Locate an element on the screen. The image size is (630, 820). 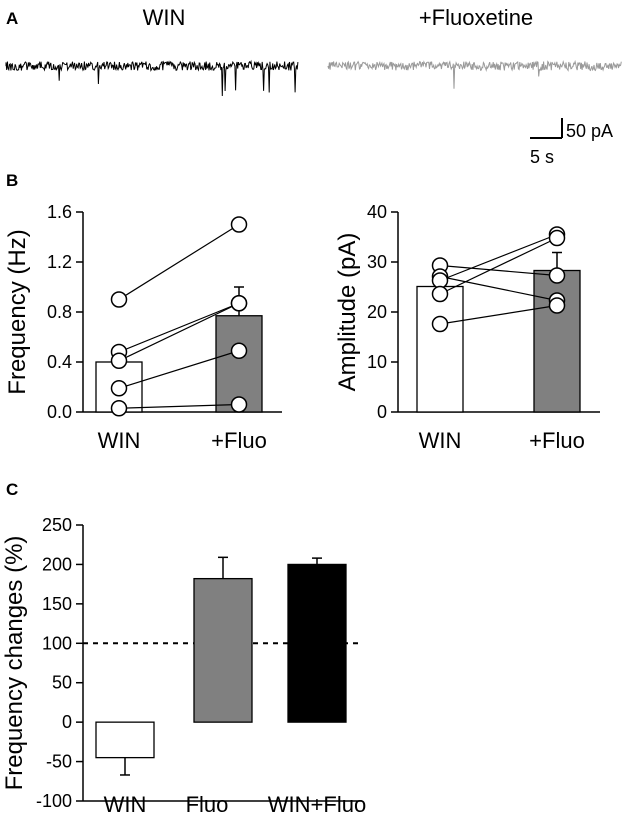
panel-c-label: C is located at coordinates (12, 489).